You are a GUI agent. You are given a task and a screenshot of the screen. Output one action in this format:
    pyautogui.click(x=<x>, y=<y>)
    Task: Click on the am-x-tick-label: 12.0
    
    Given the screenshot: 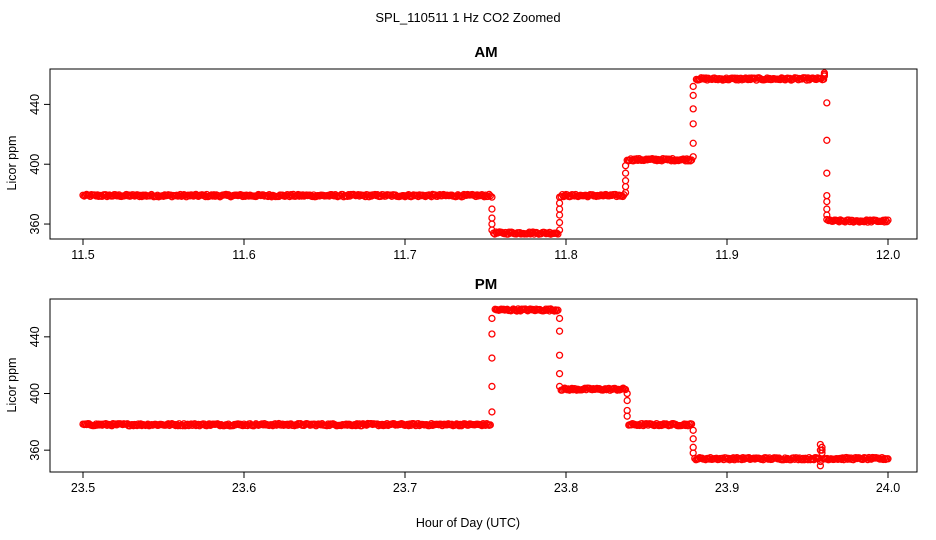 What is the action you would take?
    pyautogui.click(x=888, y=255)
    